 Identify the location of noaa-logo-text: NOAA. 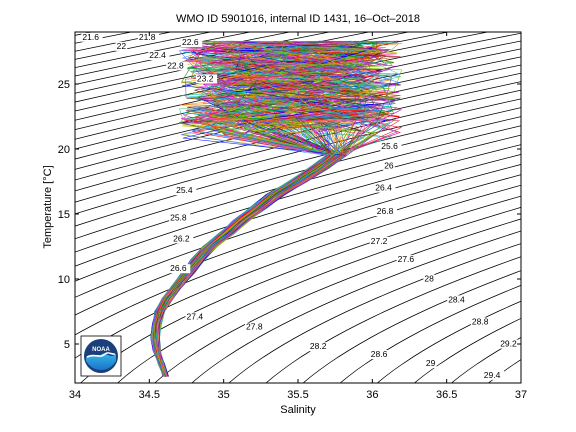
(101, 350).